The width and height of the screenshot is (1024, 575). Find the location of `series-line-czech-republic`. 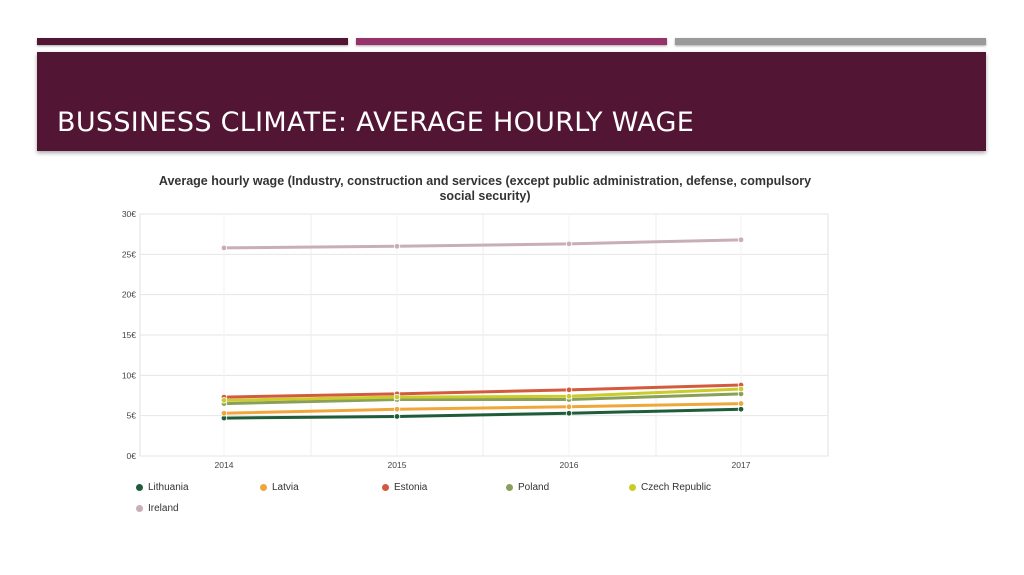

series-line-czech-republic is located at coordinates (482, 394).